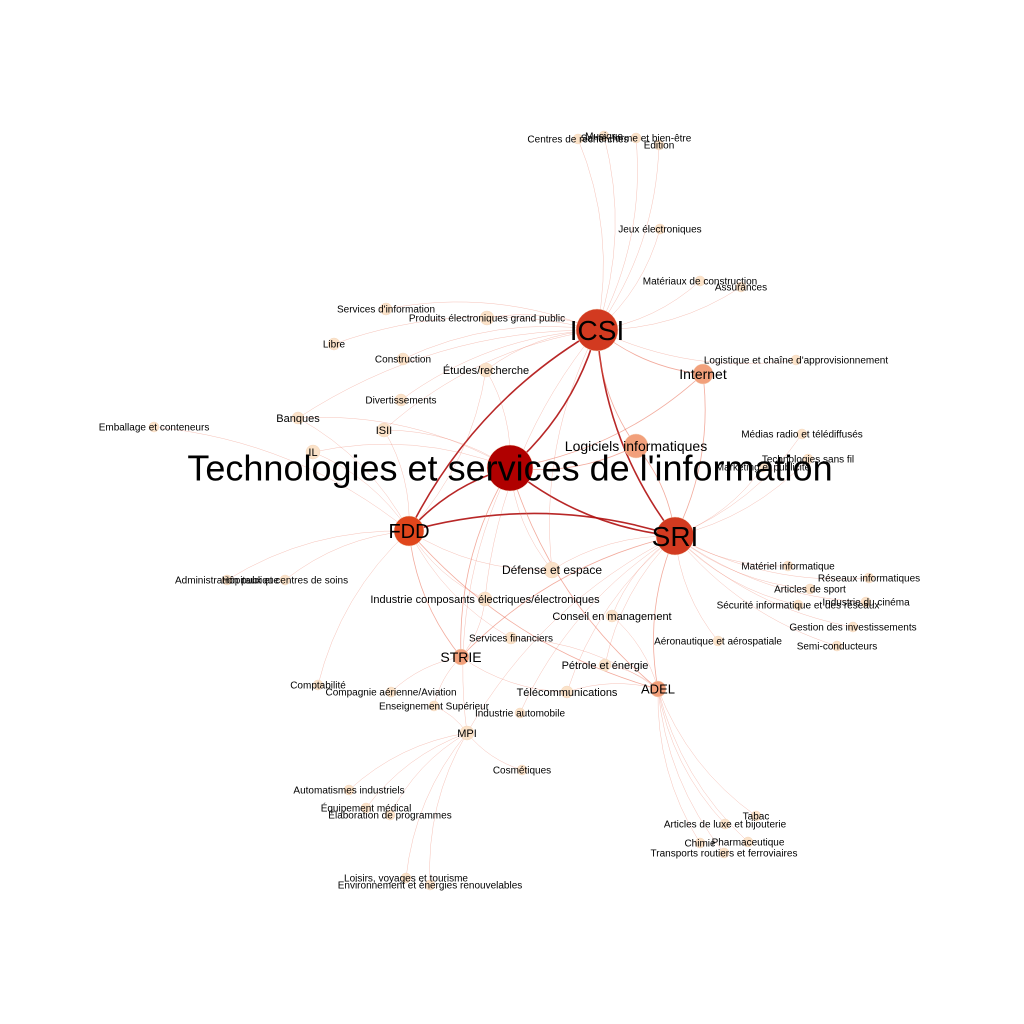 The height and width of the screenshot is (1024, 1024). Describe the element at coordinates (430, 885) in the screenshot. I see `node-environ` at that location.